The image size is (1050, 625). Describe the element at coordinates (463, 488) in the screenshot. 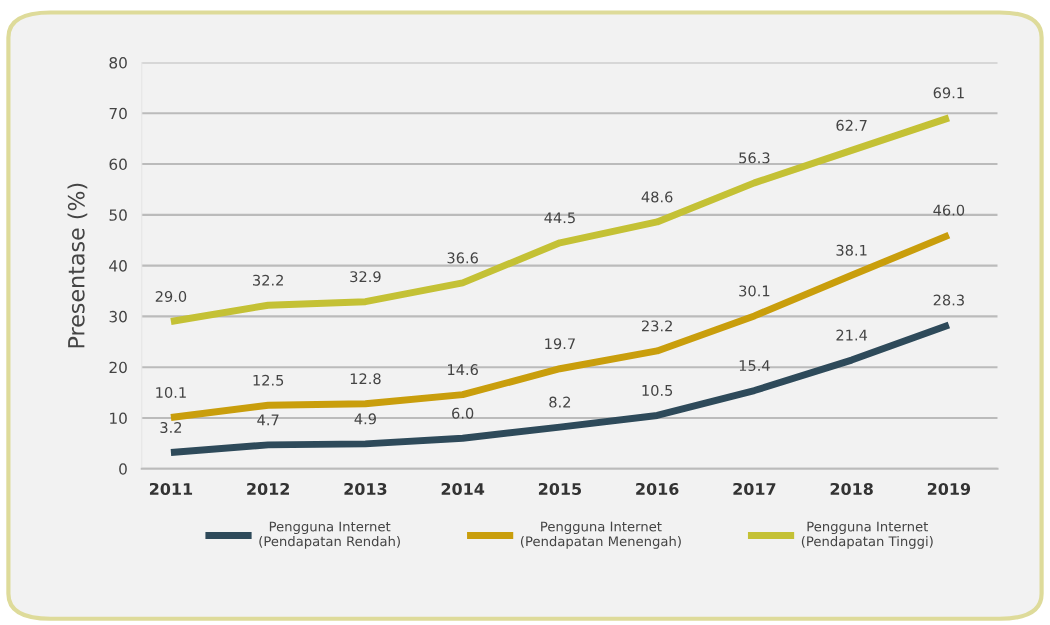

I see `x-tick-label: 2014` at that location.